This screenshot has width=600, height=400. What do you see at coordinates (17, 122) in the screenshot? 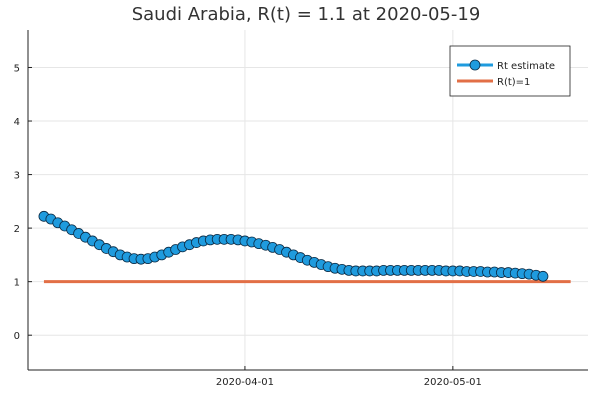
I see `y-tick-label: 4` at bounding box center [17, 122].